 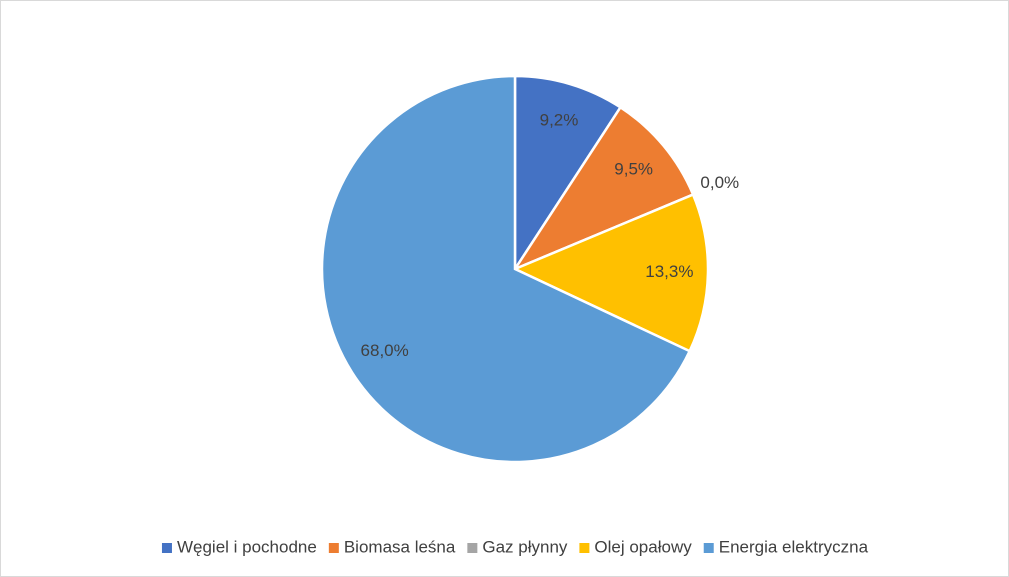 What do you see at coordinates (525, 546) in the screenshot?
I see `legend-label: Gaz płynny` at bounding box center [525, 546].